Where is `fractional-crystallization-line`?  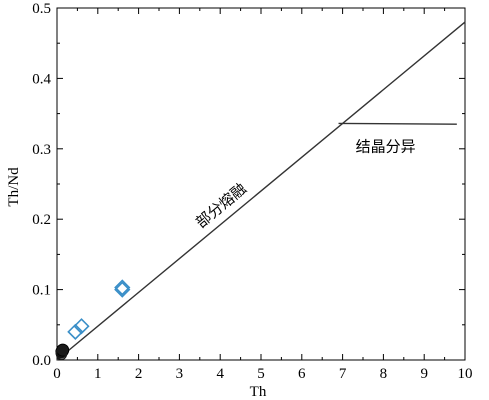
fractional-crystallization-line is located at coordinates (397, 123).